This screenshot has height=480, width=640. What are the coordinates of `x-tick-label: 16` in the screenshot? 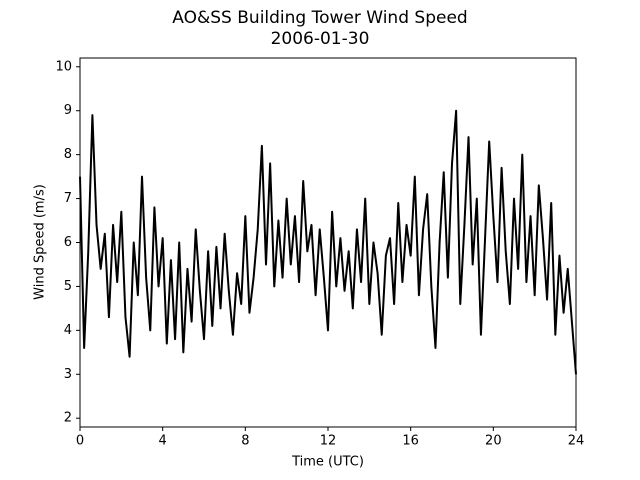 It's located at (410, 441).